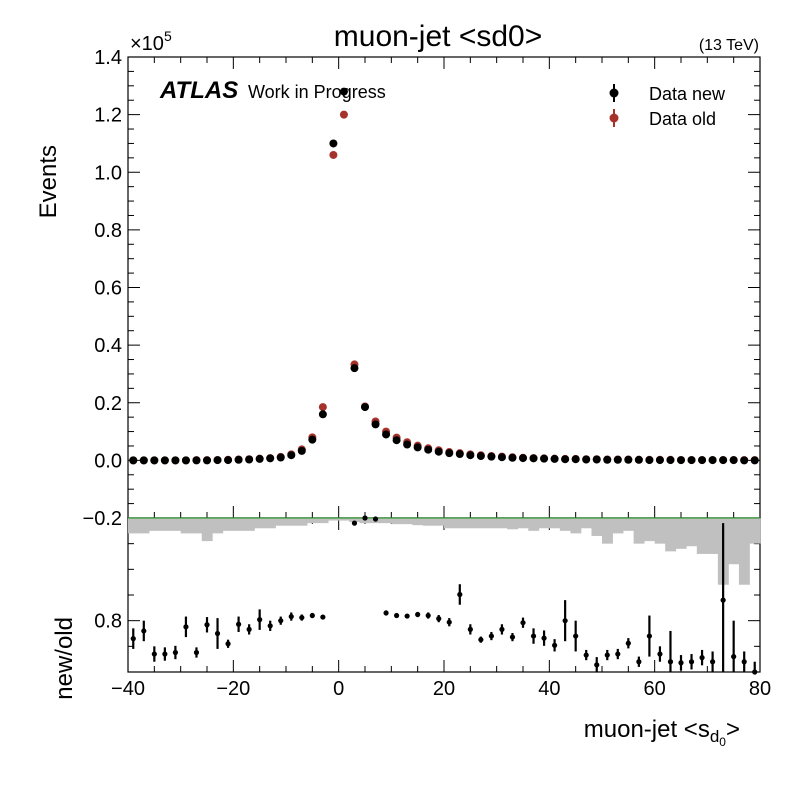 The height and width of the screenshot is (800, 800). I want to click on y-tick-label: 0.4, so click(108, 346).